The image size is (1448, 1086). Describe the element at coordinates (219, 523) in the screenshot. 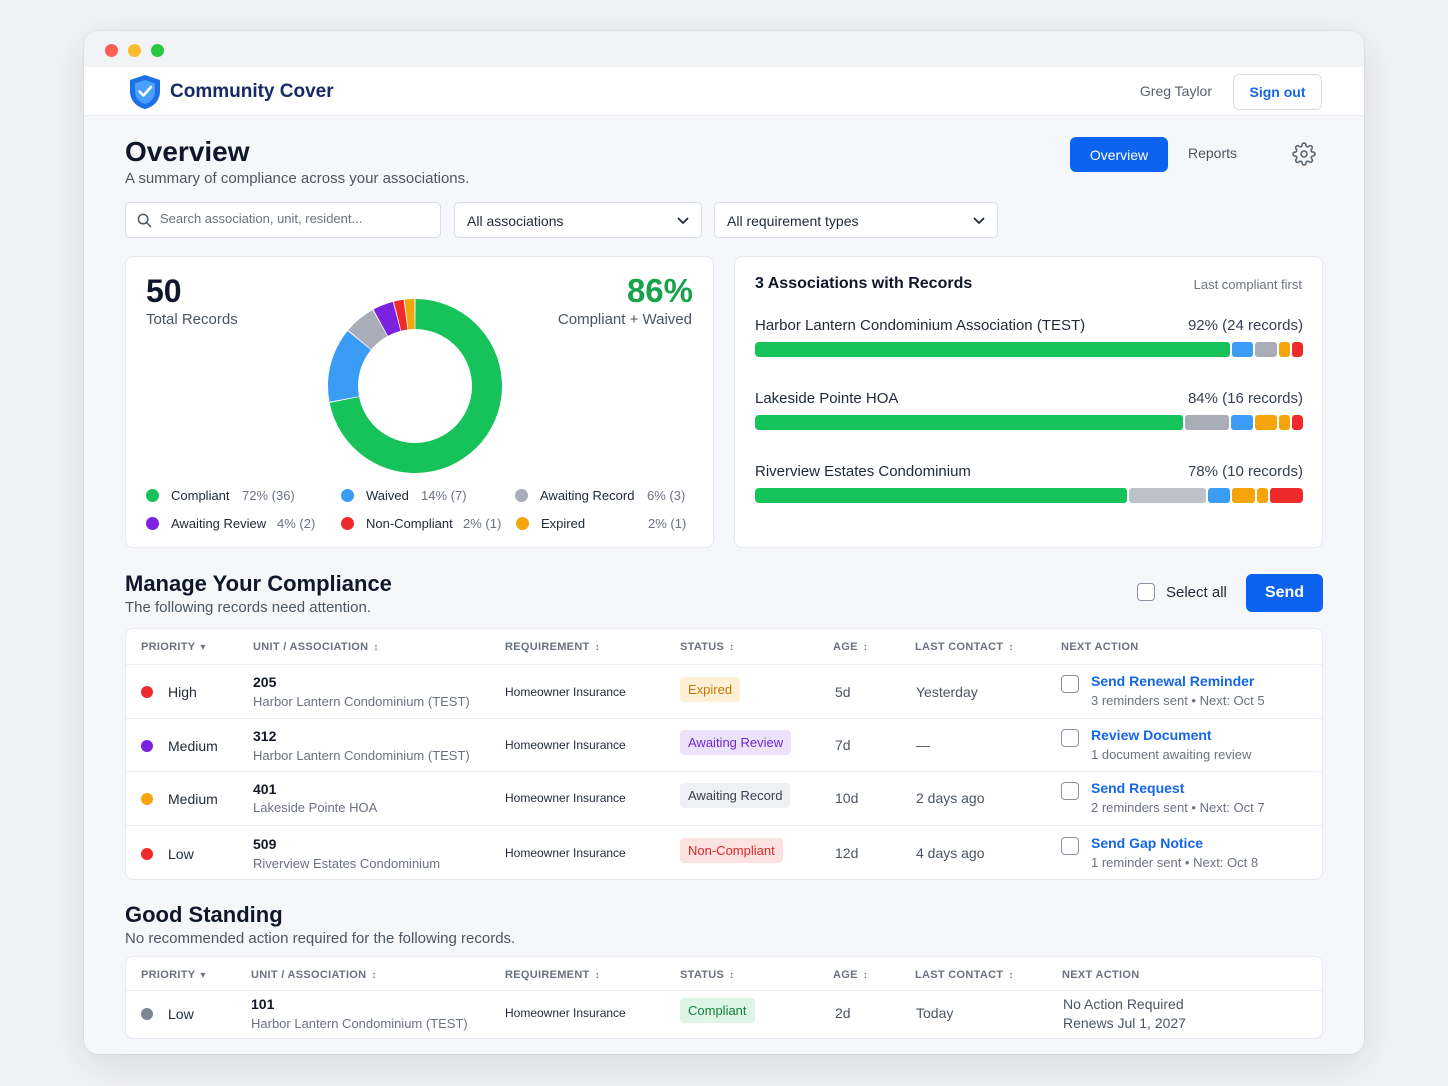

I see `legend-label: Awaiting Review` at that location.